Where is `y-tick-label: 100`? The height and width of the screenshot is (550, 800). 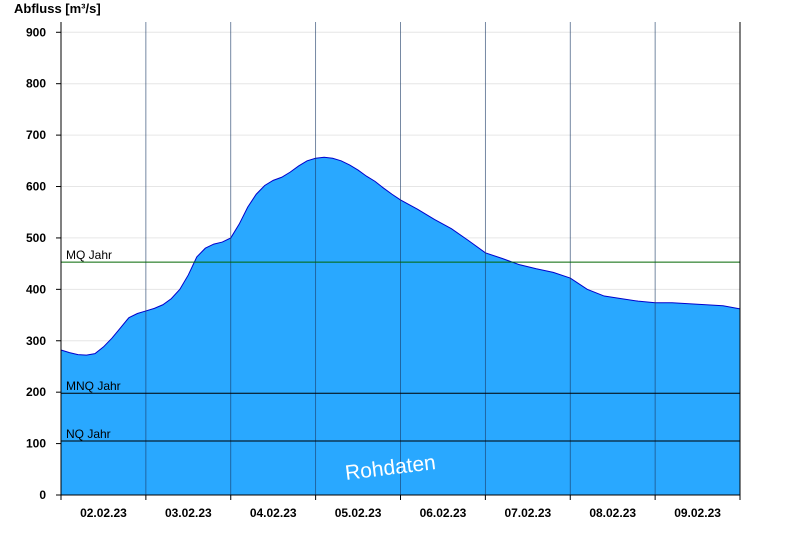 y-tick-label: 100 is located at coordinates (36, 444).